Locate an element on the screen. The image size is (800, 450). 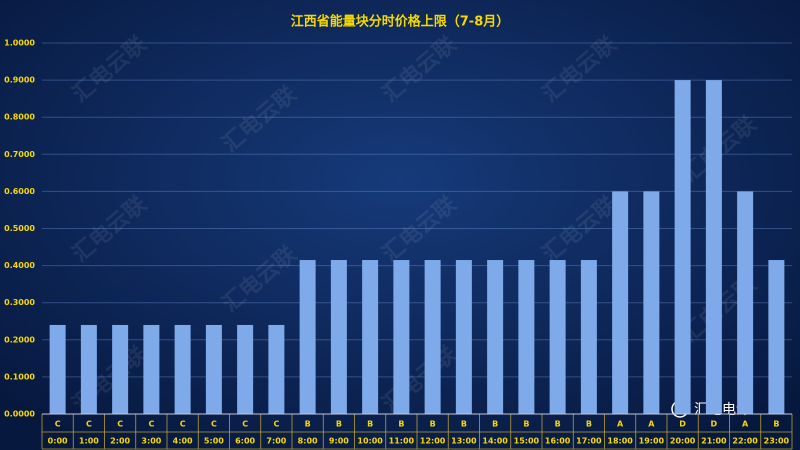
x-tick-label: 2:00 is located at coordinates (120, 441).